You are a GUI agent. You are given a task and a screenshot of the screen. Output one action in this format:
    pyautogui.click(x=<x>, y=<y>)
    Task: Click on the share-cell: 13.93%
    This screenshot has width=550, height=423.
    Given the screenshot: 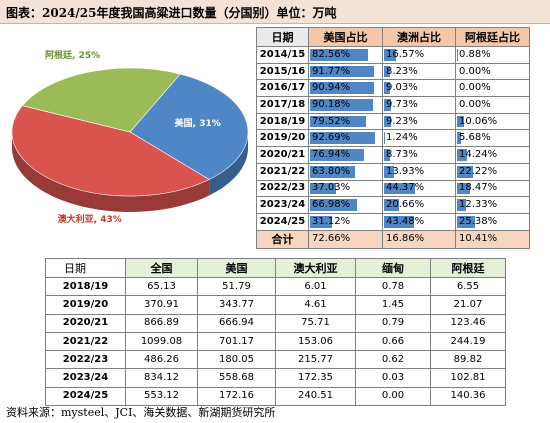 What is the action you would take?
    pyautogui.click(x=419, y=171)
    